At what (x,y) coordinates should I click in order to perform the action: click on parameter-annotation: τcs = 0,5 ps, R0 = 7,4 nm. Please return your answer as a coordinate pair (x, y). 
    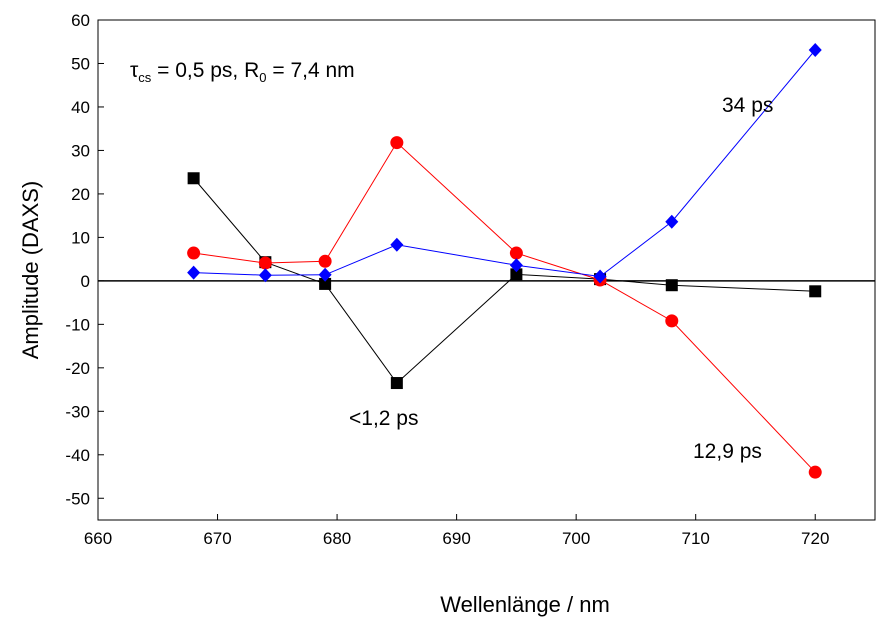
    Looking at the image, I should click on (242, 72).